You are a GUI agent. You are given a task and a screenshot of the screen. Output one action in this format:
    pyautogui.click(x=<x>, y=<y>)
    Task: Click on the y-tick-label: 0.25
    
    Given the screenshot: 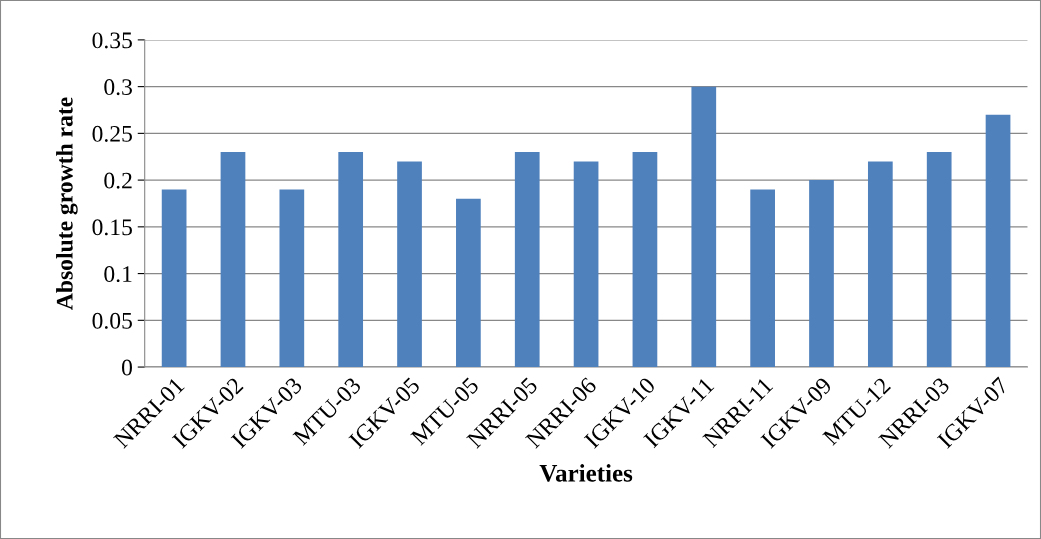 What is the action you would take?
    pyautogui.click(x=112, y=133)
    